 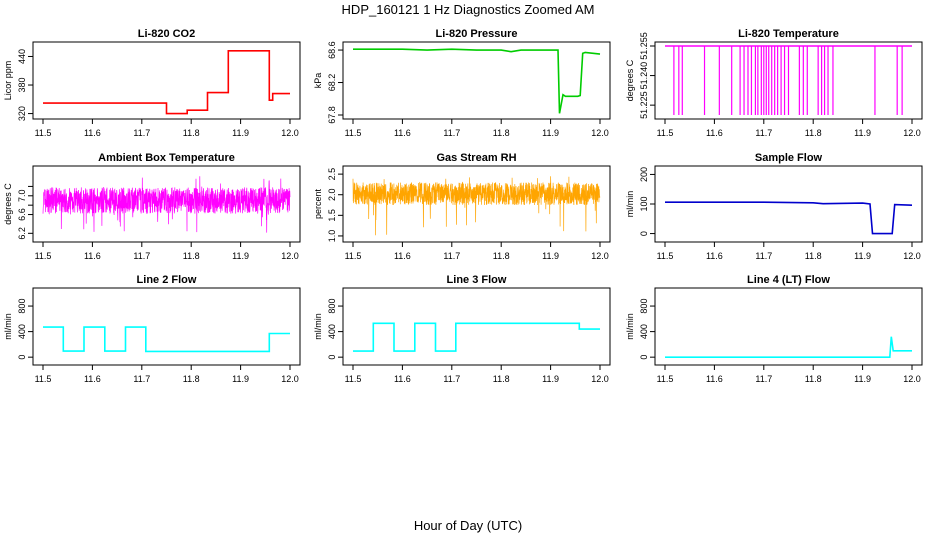 What do you see at coordinates (166, 158) in the screenshot?
I see `panel-title: Ambient Box Temperature` at bounding box center [166, 158].